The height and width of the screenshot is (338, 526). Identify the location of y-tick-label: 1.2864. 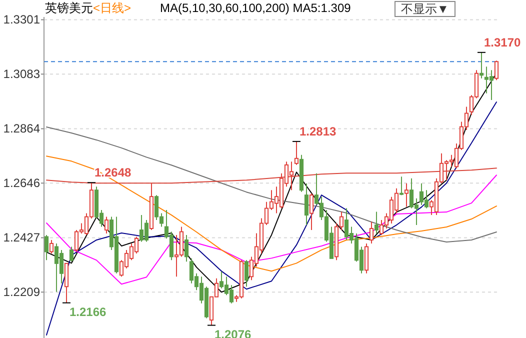
(21, 129).